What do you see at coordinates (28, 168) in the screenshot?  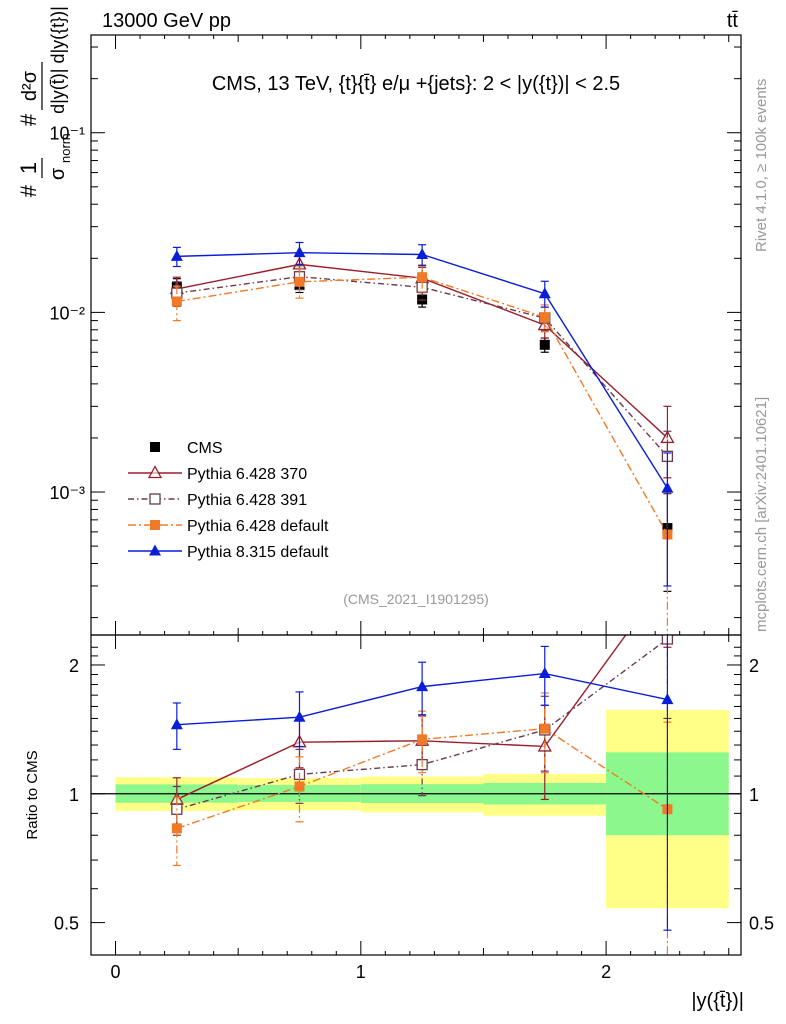 I see `ylabel-one: 1` at bounding box center [28, 168].